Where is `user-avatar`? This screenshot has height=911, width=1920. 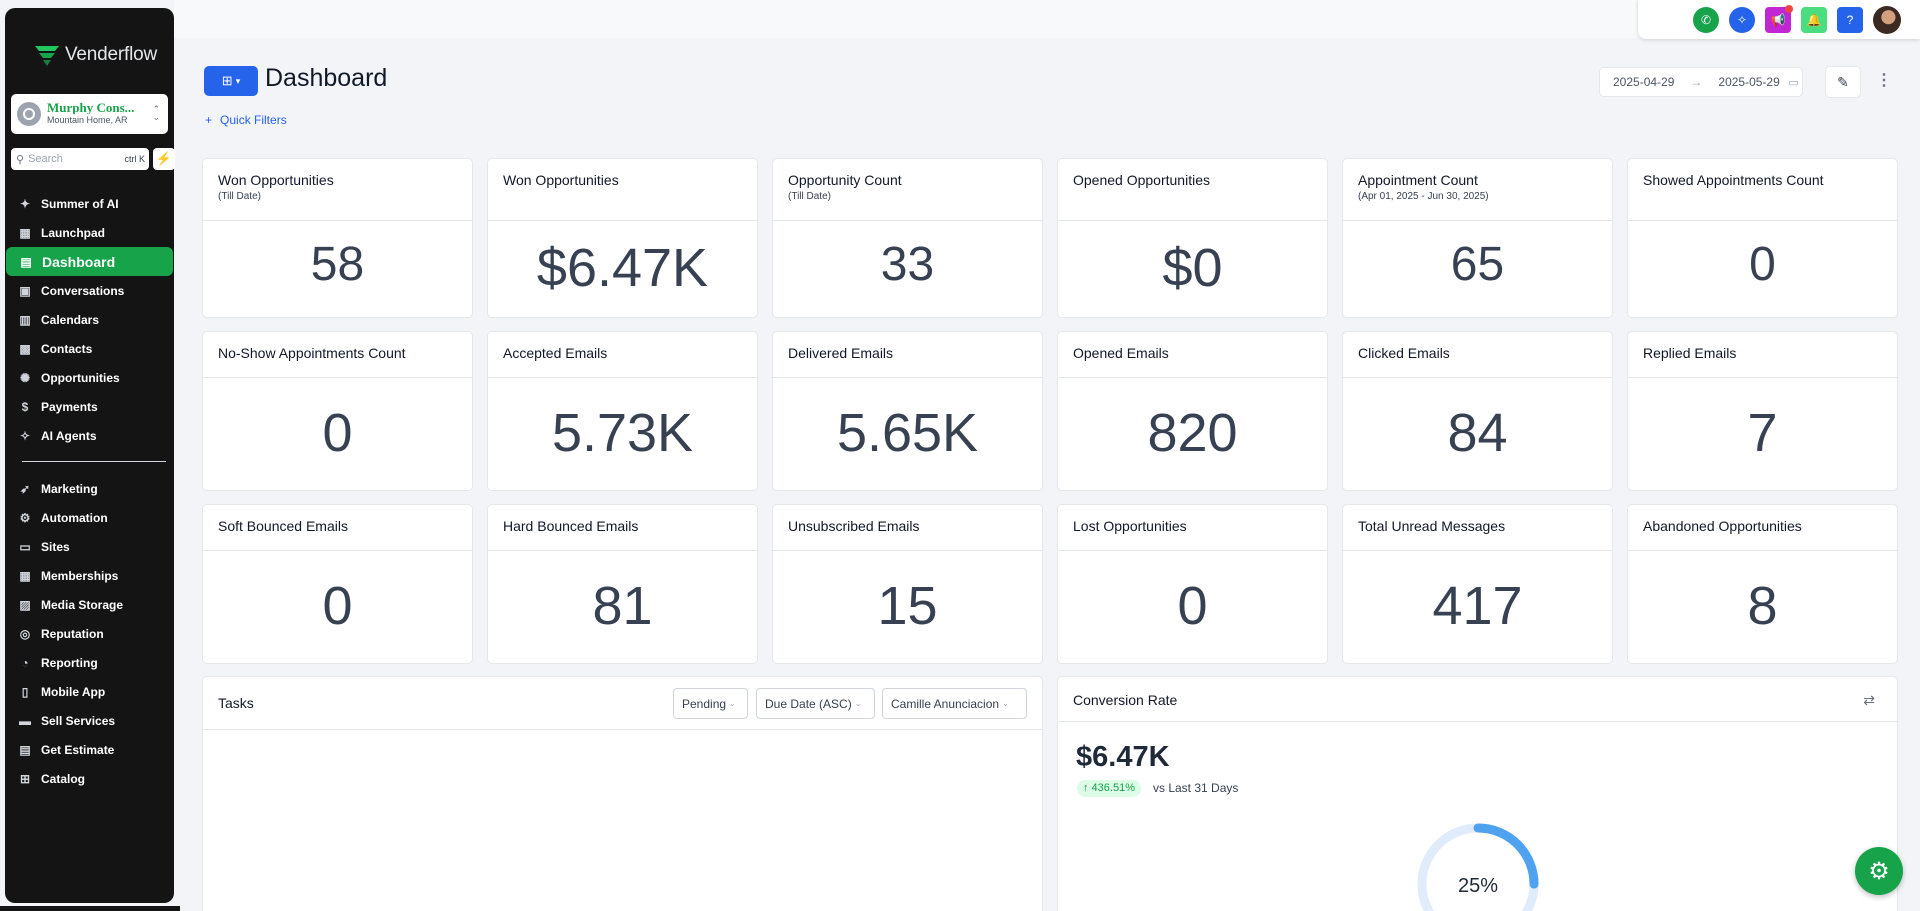
user-avatar is located at coordinates (1887, 19).